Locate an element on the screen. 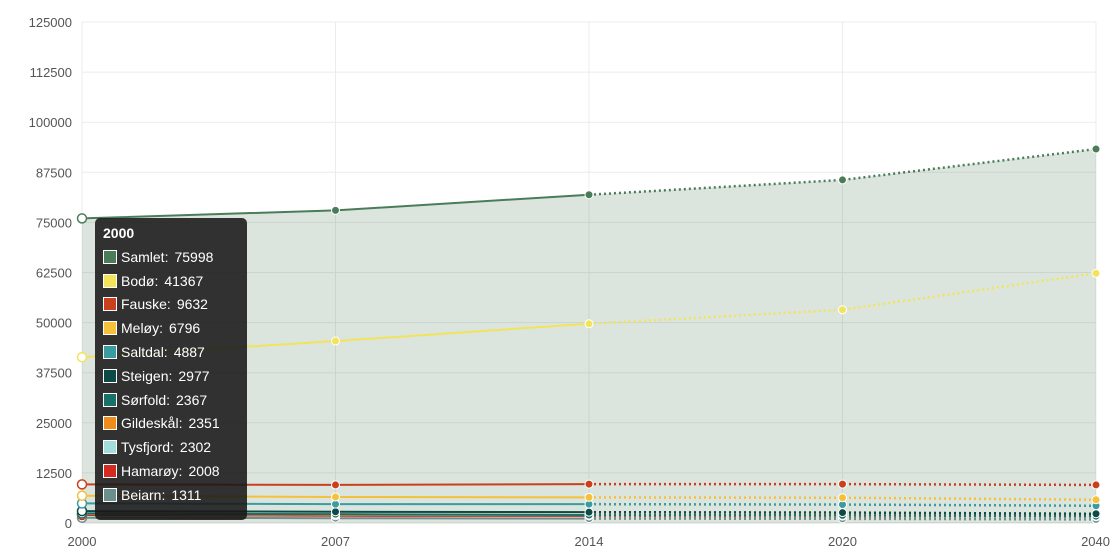  tooltip-value: 41367 is located at coordinates (184, 280).